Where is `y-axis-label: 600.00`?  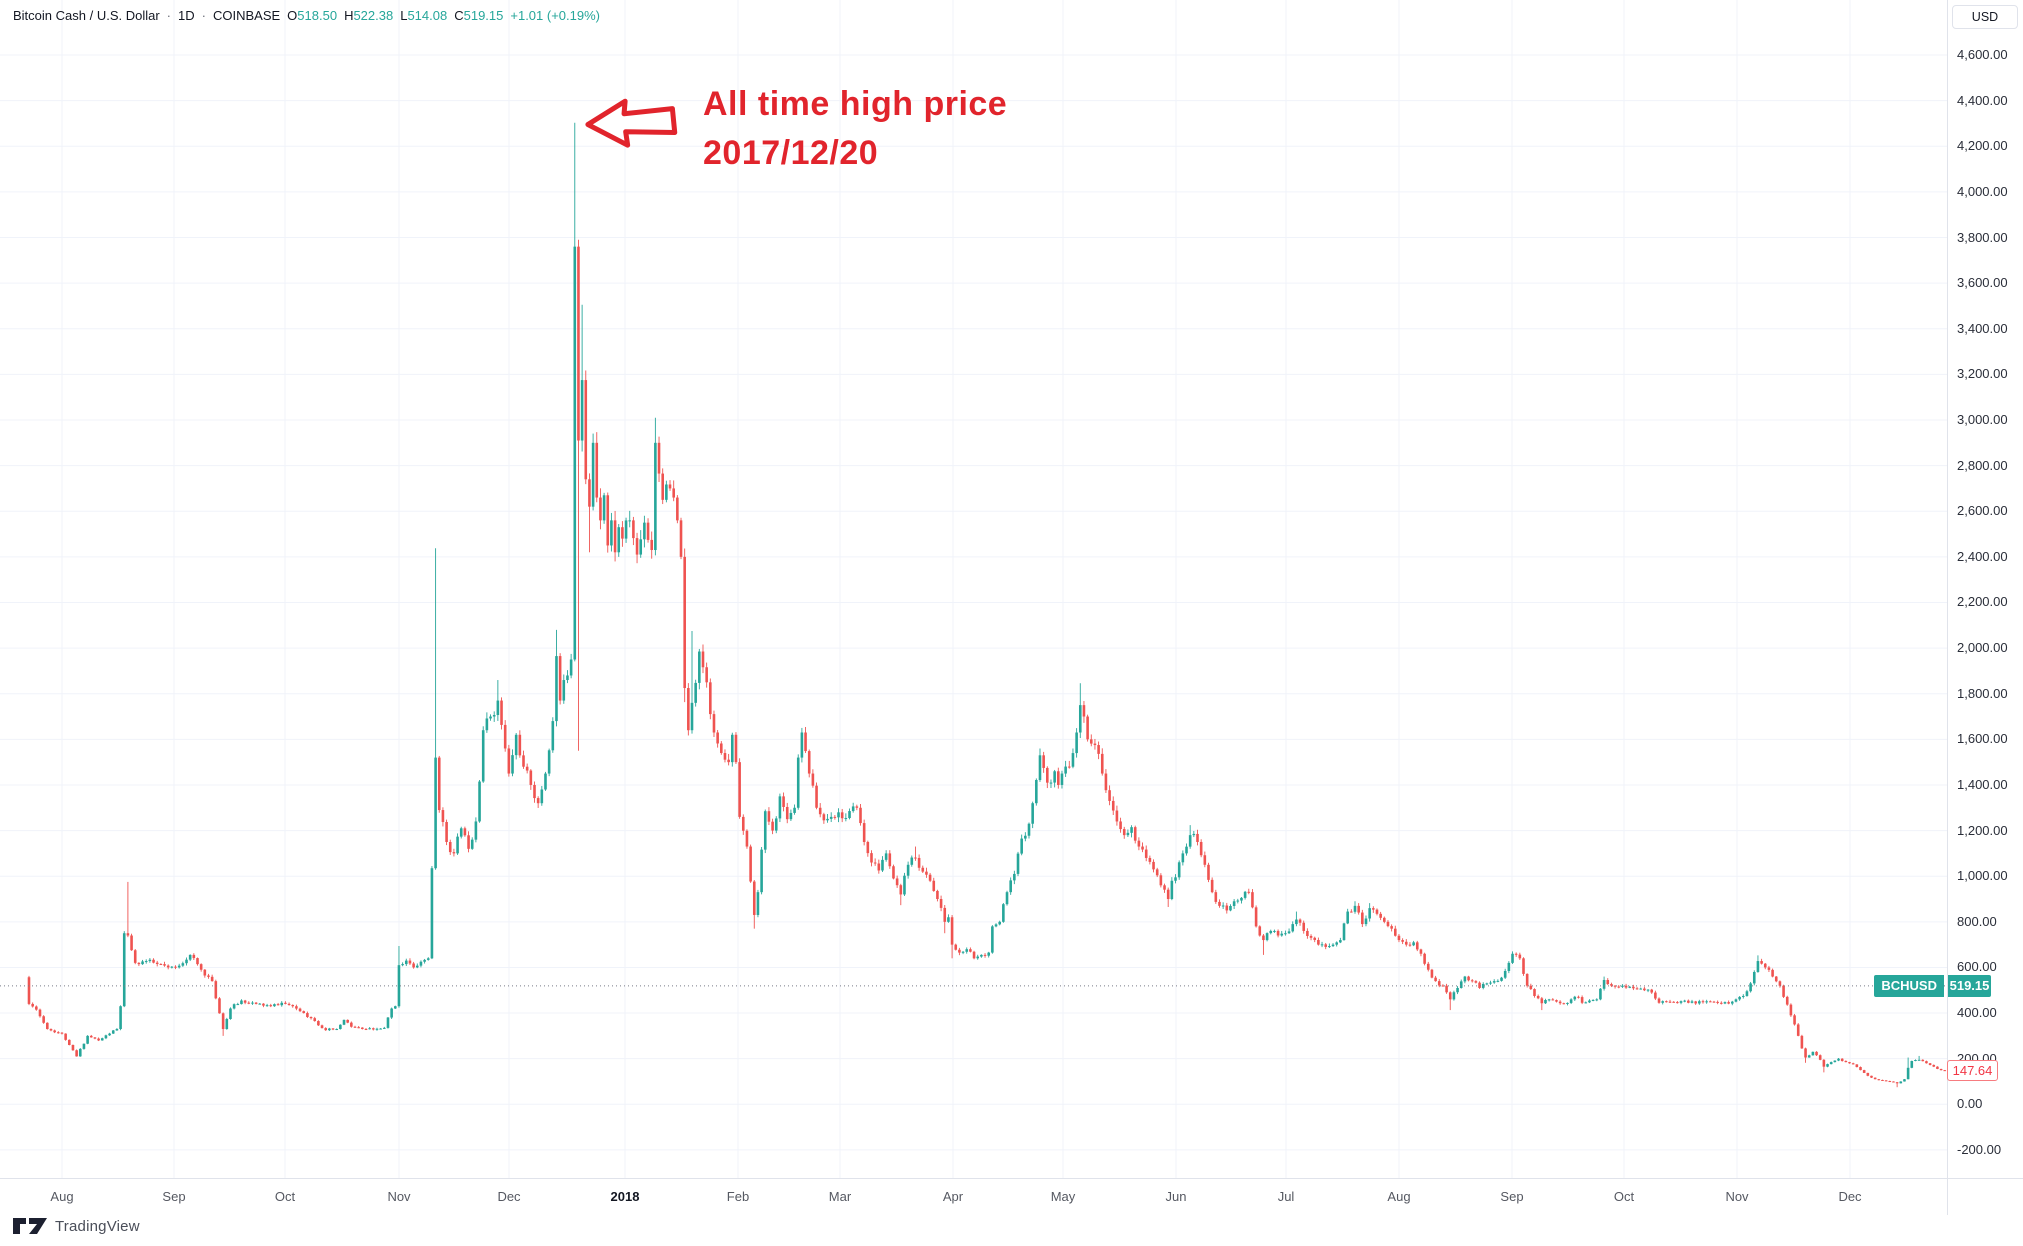 y-axis-label: 600.00 is located at coordinates (1977, 967).